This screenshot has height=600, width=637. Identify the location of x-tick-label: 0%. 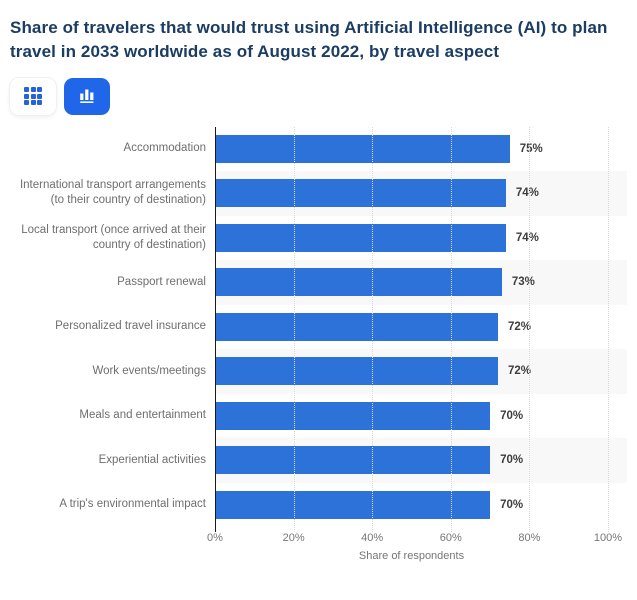
(215, 538).